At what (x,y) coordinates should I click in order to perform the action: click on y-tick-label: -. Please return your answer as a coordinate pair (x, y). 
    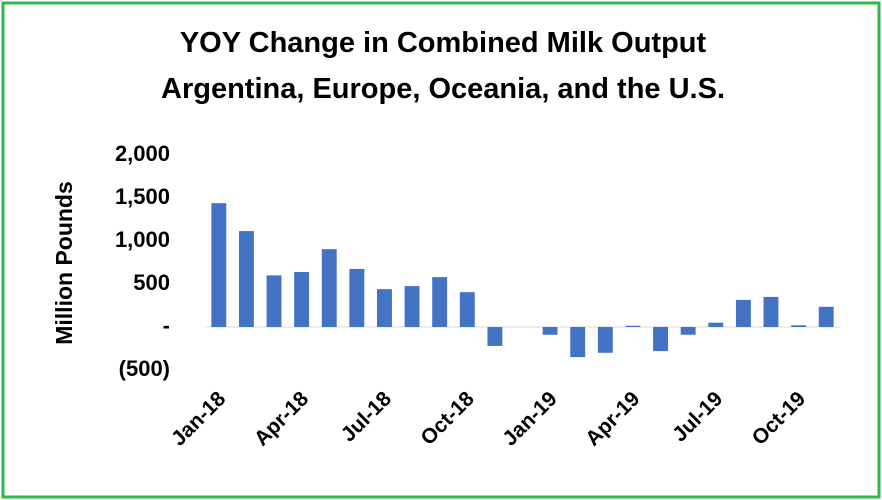
    Looking at the image, I should click on (166, 325).